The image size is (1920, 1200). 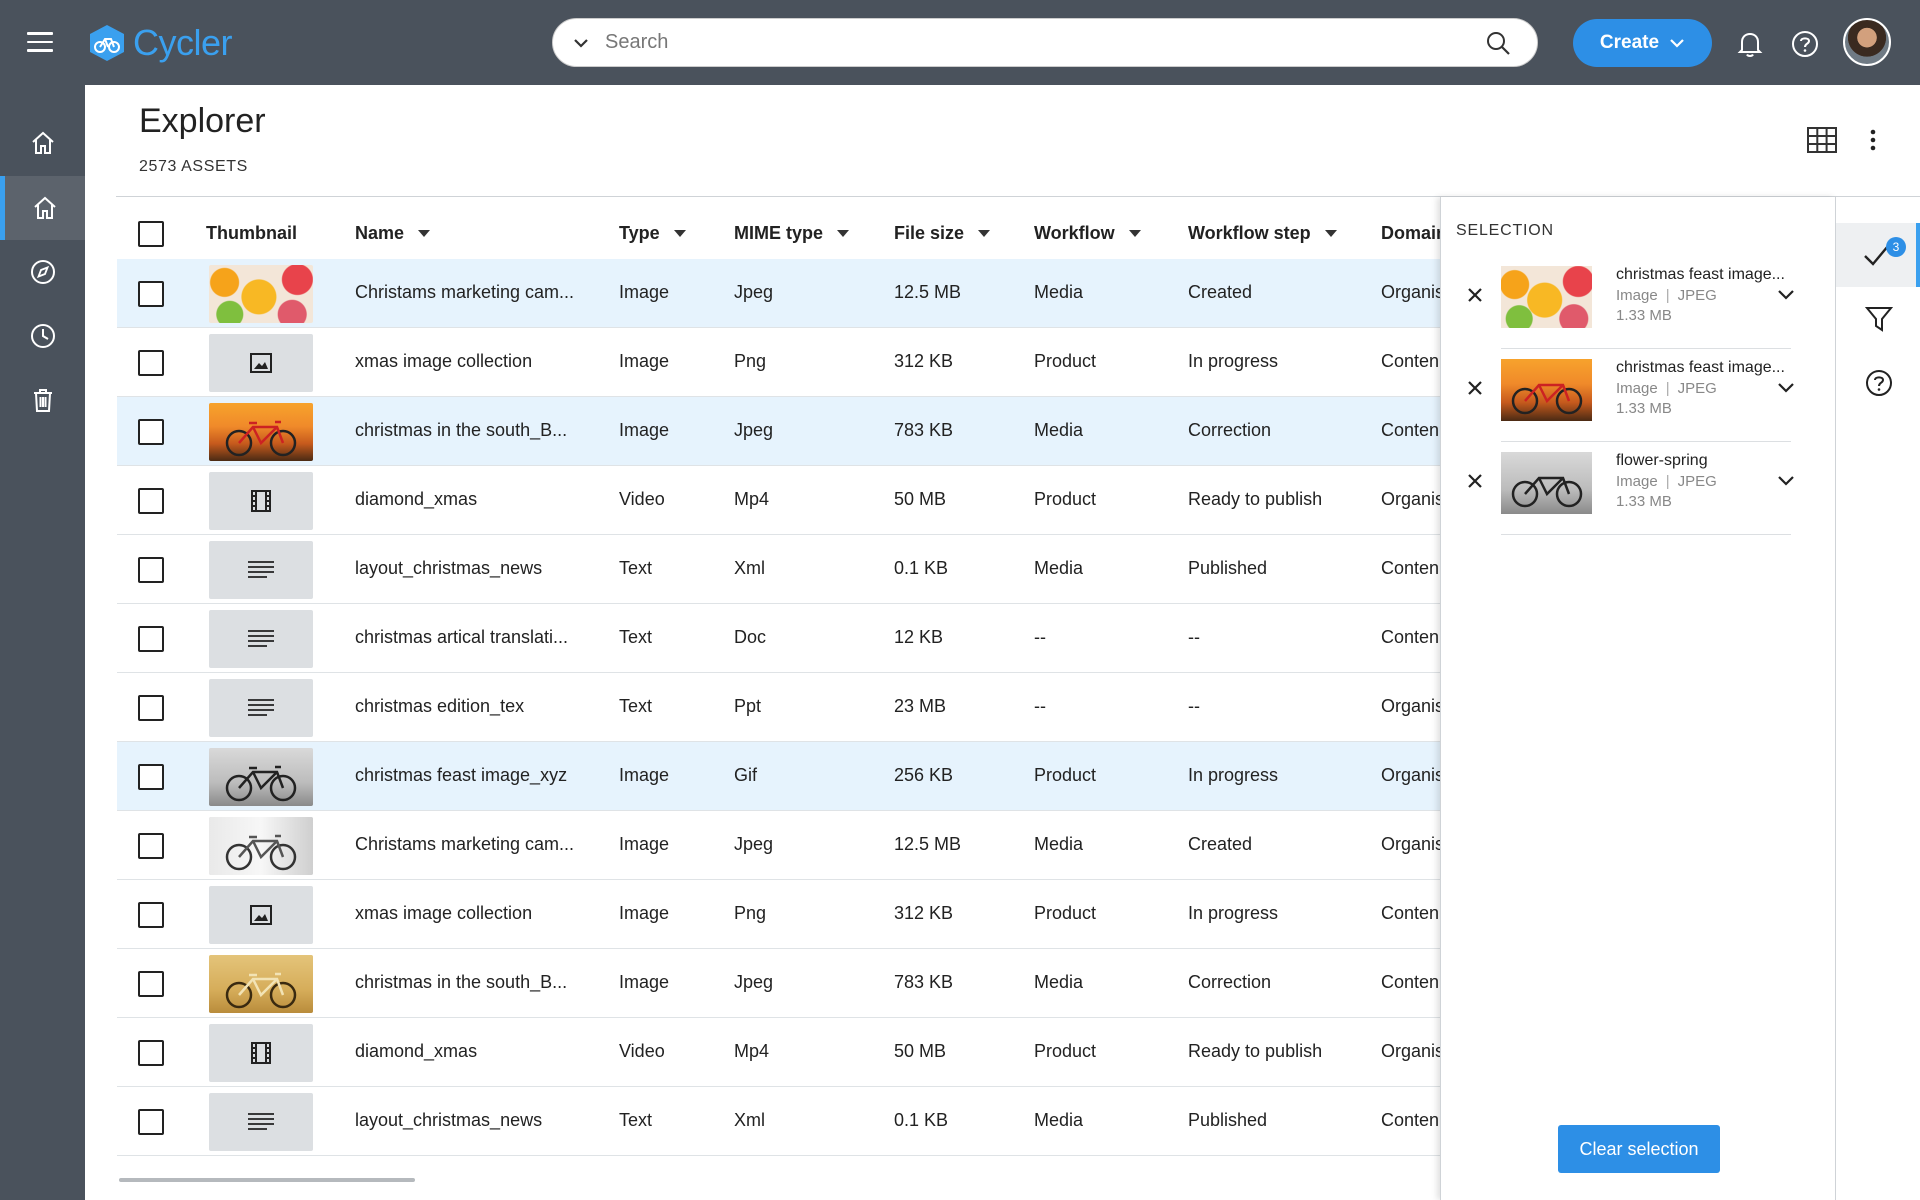 I want to click on nav-discover, so click(x=42, y=272).